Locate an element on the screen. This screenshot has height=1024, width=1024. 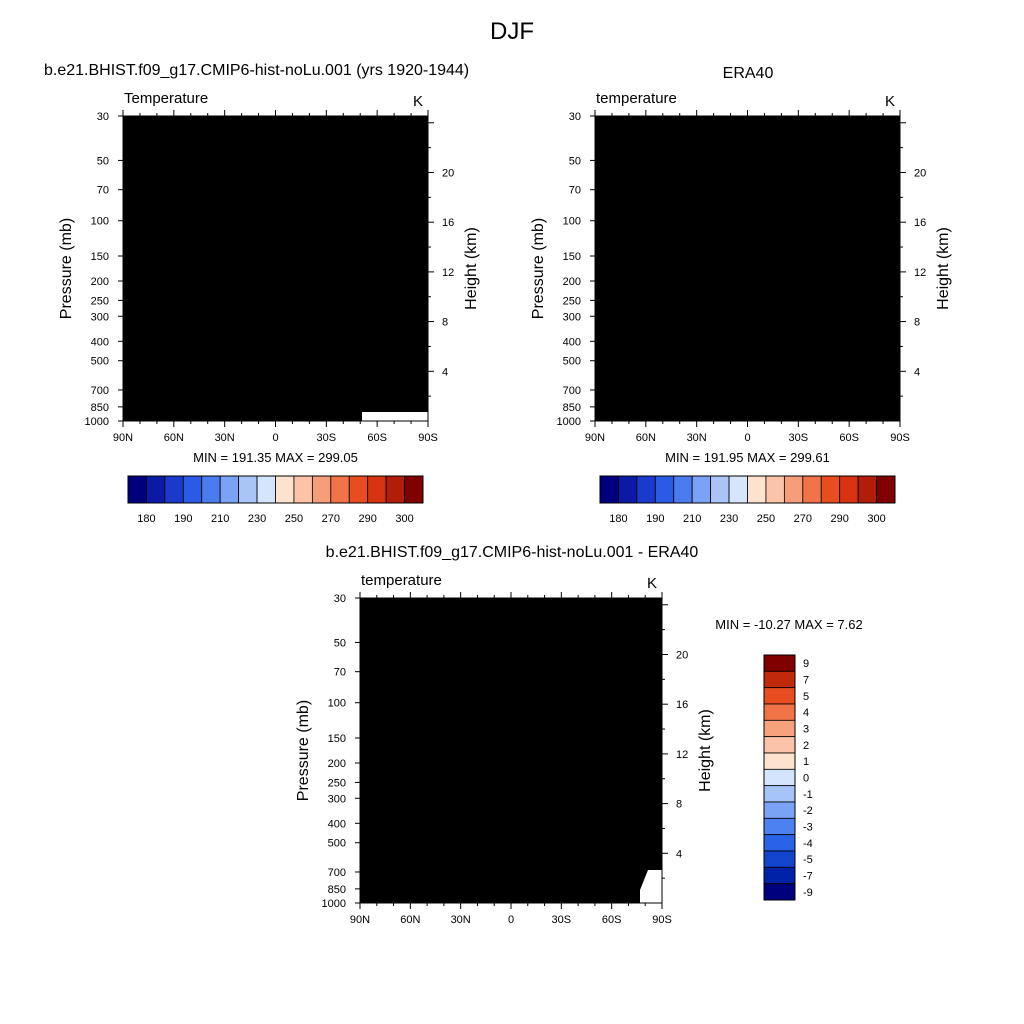
lat-tick-label: 30S is located at coordinates (799, 438).